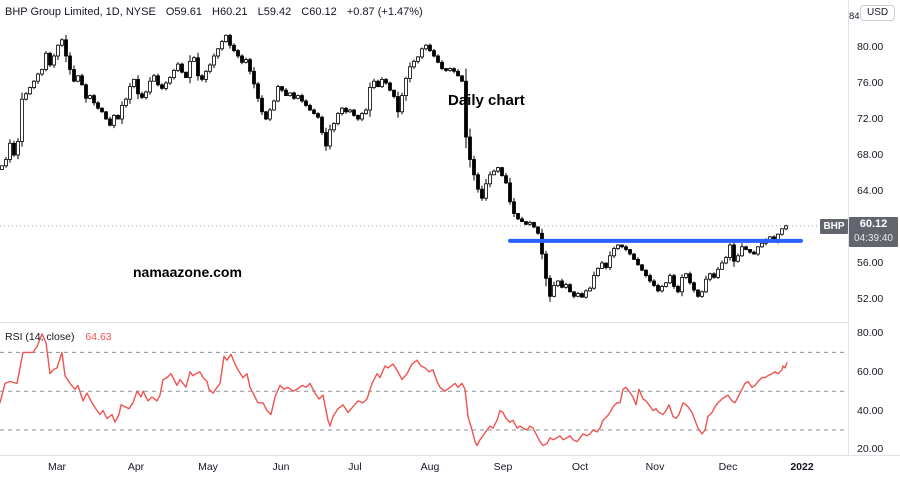 The image size is (900, 477). Describe the element at coordinates (98, 337) in the screenshot. I see `rsi-value: 64.63` at that location.